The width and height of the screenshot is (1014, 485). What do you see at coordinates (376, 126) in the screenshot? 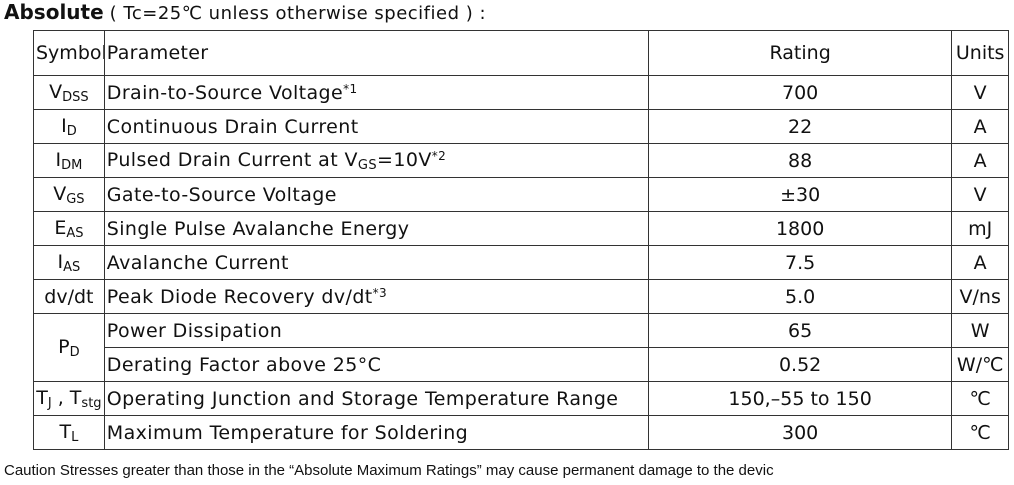
I see `parameter-cell: Continuous Drain Current` at bounding box center [376, 126].